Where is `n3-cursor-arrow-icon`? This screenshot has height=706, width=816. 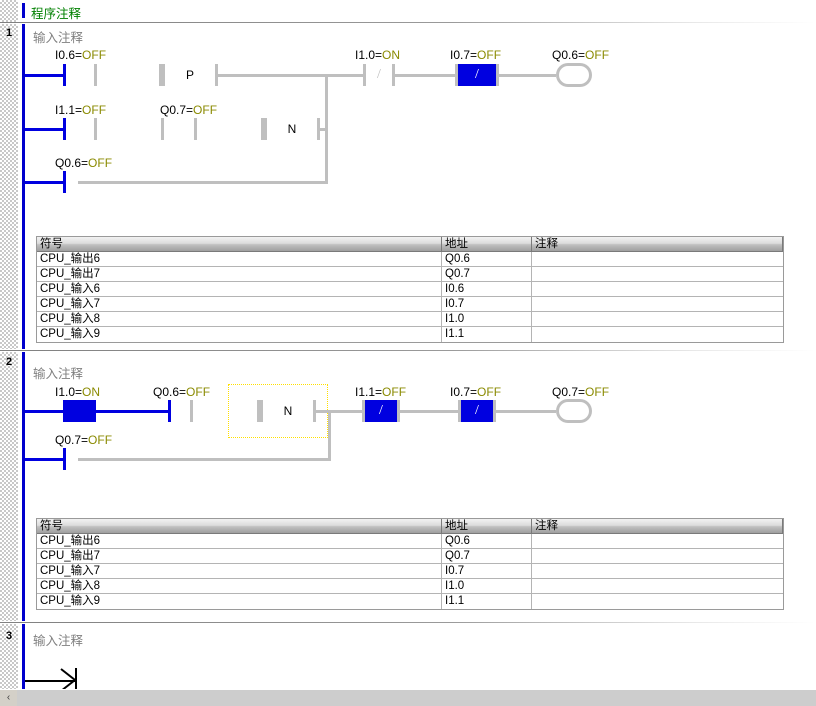
n3-cursor-arrow-icon is located at coordinates (68, 680).